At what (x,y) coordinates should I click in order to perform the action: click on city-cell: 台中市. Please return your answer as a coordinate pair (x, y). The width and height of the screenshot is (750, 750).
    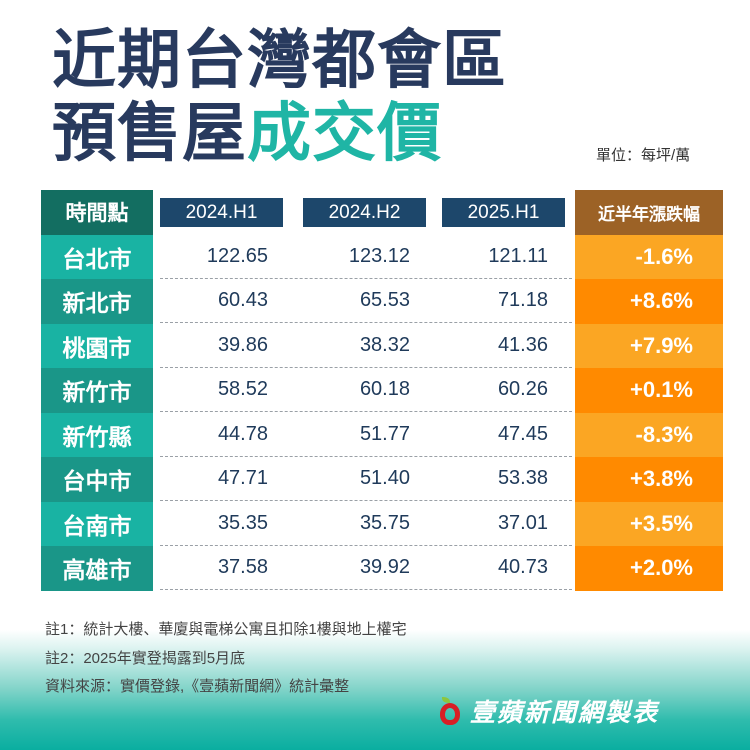
    Looking at the image, I should click on (97, 479).